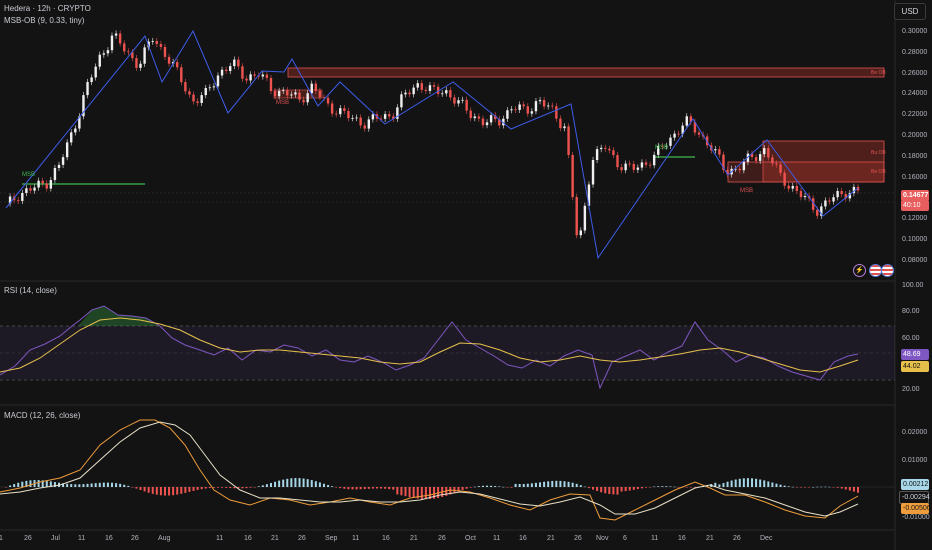  What do you see at coordinates (82, 538) in the screenshot?
I see `time-axis-tick: 11` at bounding box center [82, 538].